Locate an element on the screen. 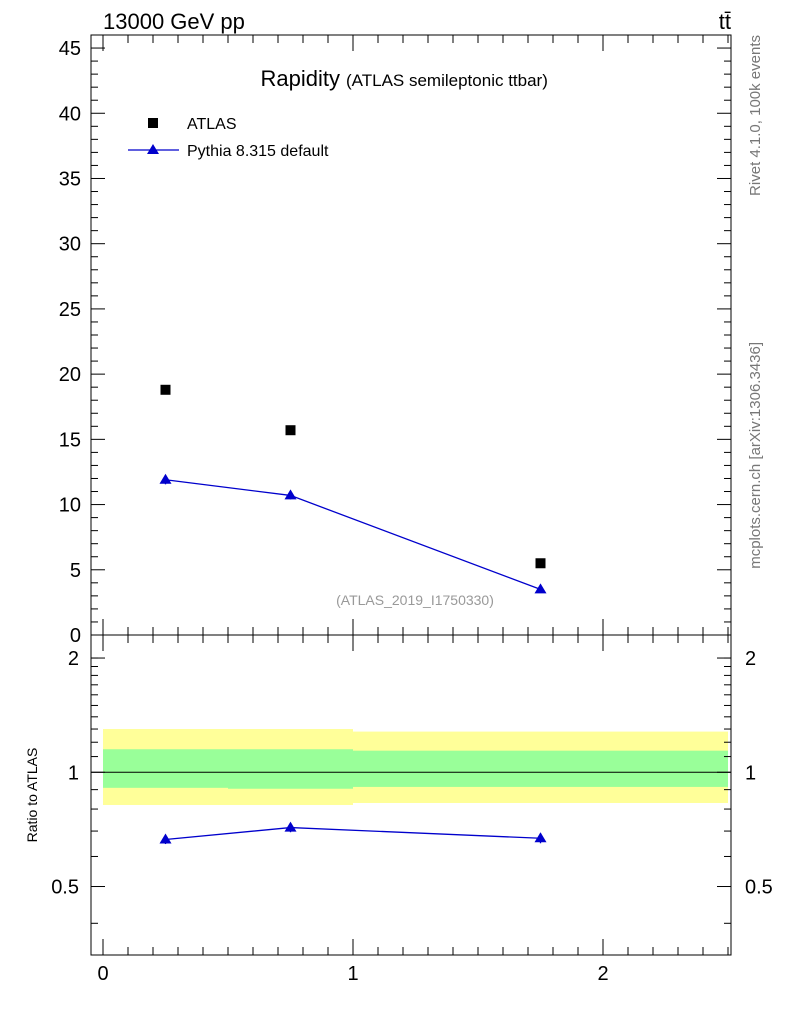 The height and width of the screenshot is (1024, 786). ratio-x-tick-label: 2 is located at coordinates (602, 974).